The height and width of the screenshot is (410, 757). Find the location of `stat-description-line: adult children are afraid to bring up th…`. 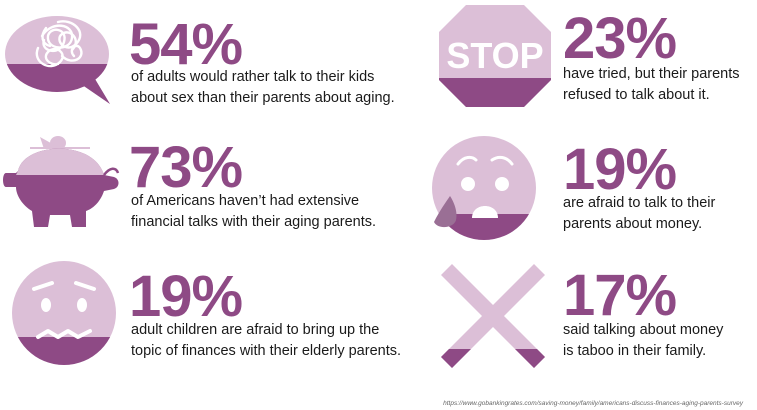

stat-description-line: adult children are afraid to bring up th… is located at coordinates (255, 330).